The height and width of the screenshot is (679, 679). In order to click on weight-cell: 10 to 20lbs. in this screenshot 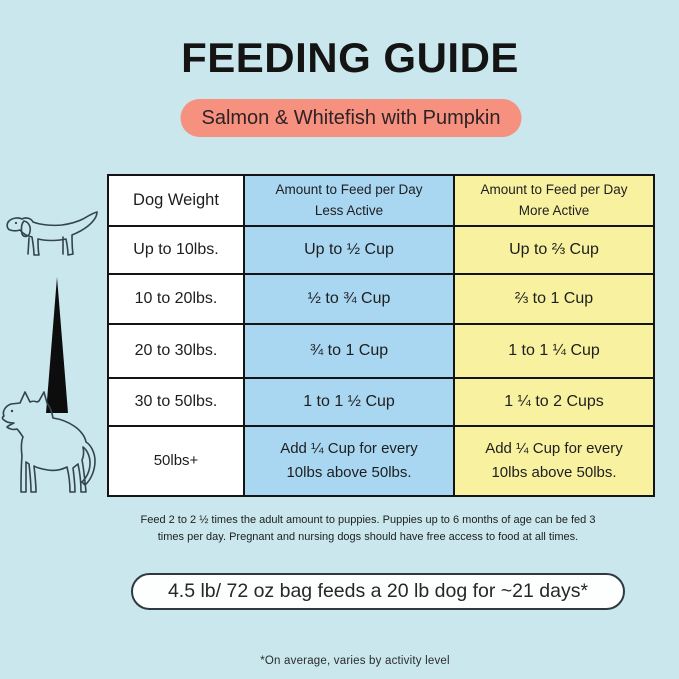, I will do `click(176, 299)`.